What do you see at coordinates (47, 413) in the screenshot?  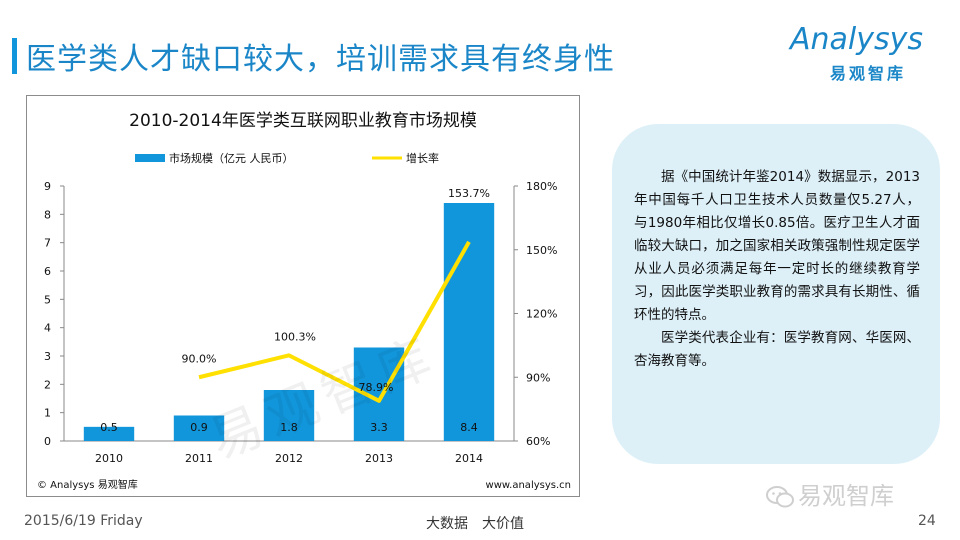 I see `left-tick-label: 1` at bounding box center [47, 413].